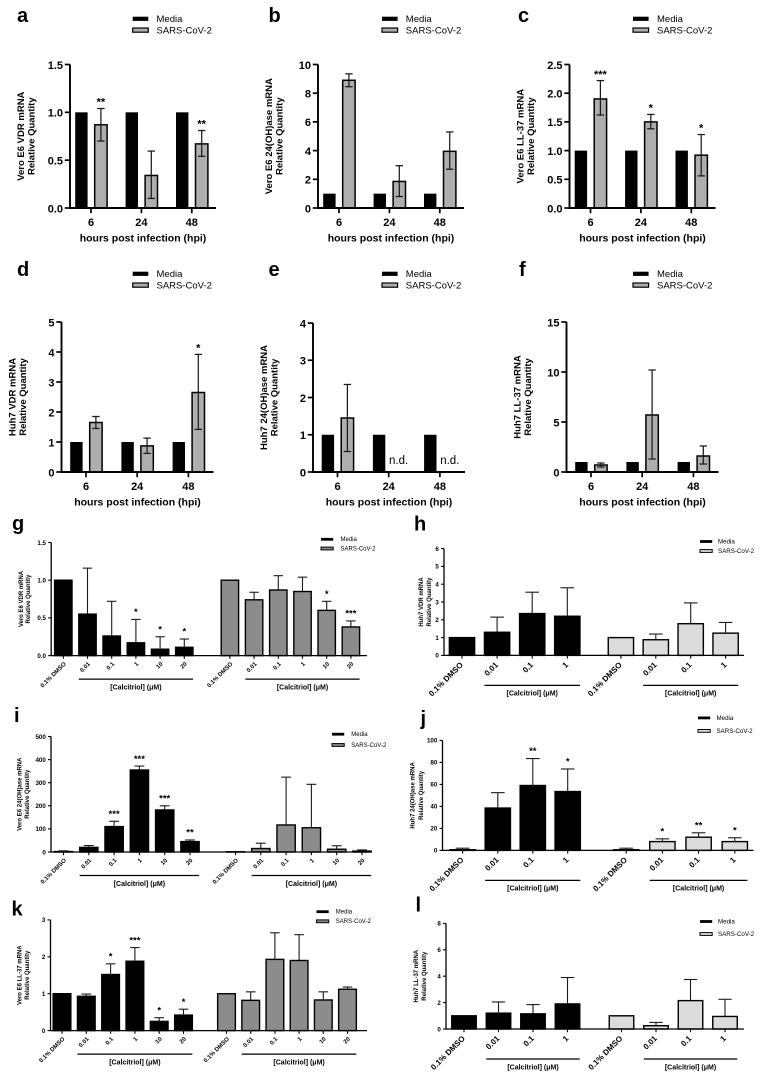 The height and width of the screenshot is (1083, 762). Describe the element at coordinates (23, 270) in the screenshot. I see `svg-text: d` at that location.